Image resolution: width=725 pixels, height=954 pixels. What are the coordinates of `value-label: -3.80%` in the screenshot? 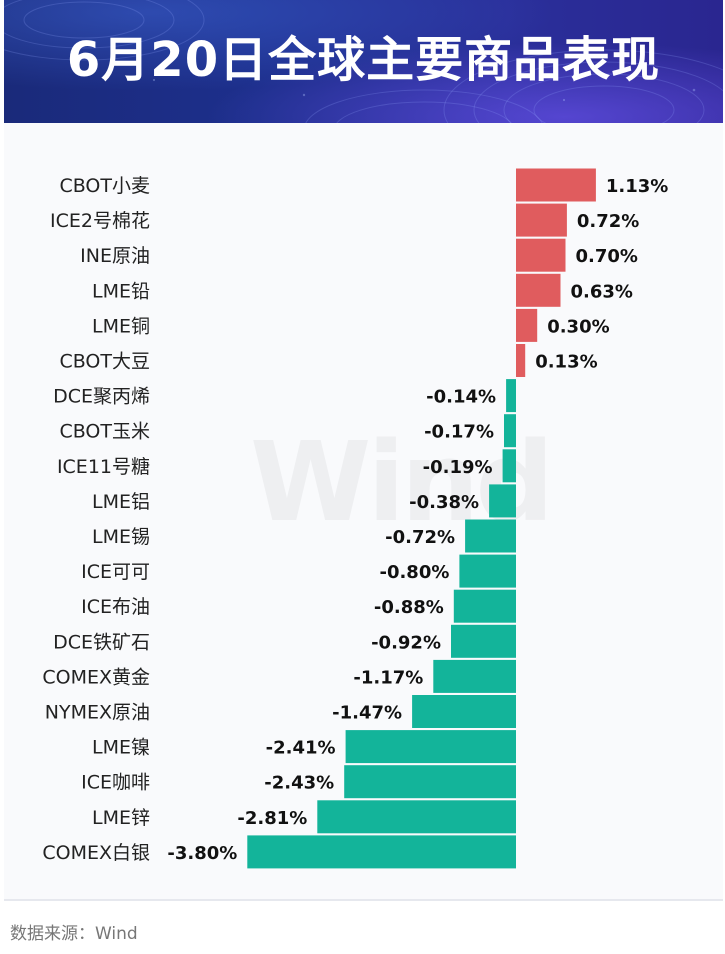 It's located at (202, 853).